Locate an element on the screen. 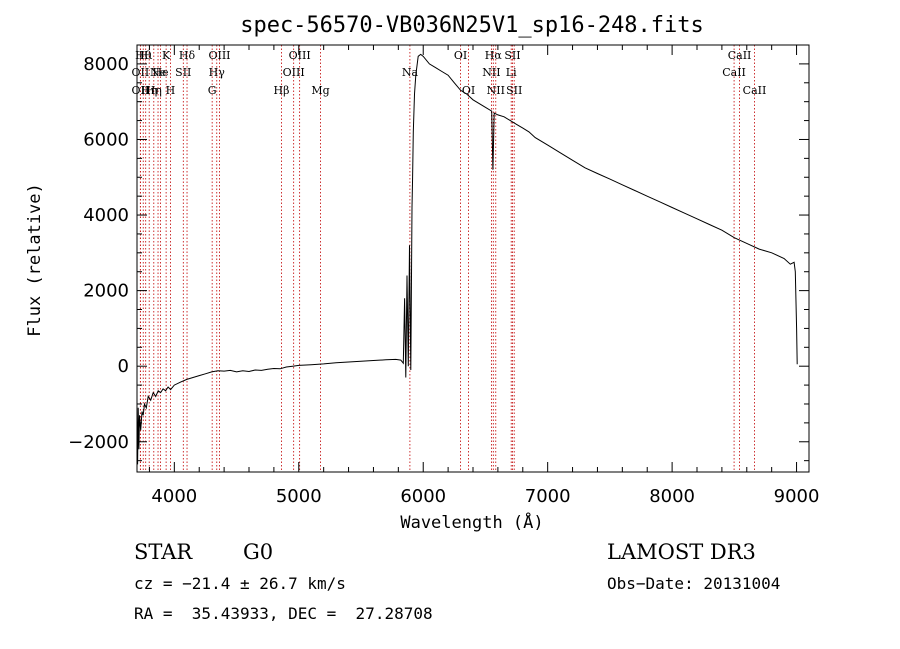 The height and width of the screenshot is (649, 900). x-tick-label-2: 6000 is located at coordinates (423, 496).